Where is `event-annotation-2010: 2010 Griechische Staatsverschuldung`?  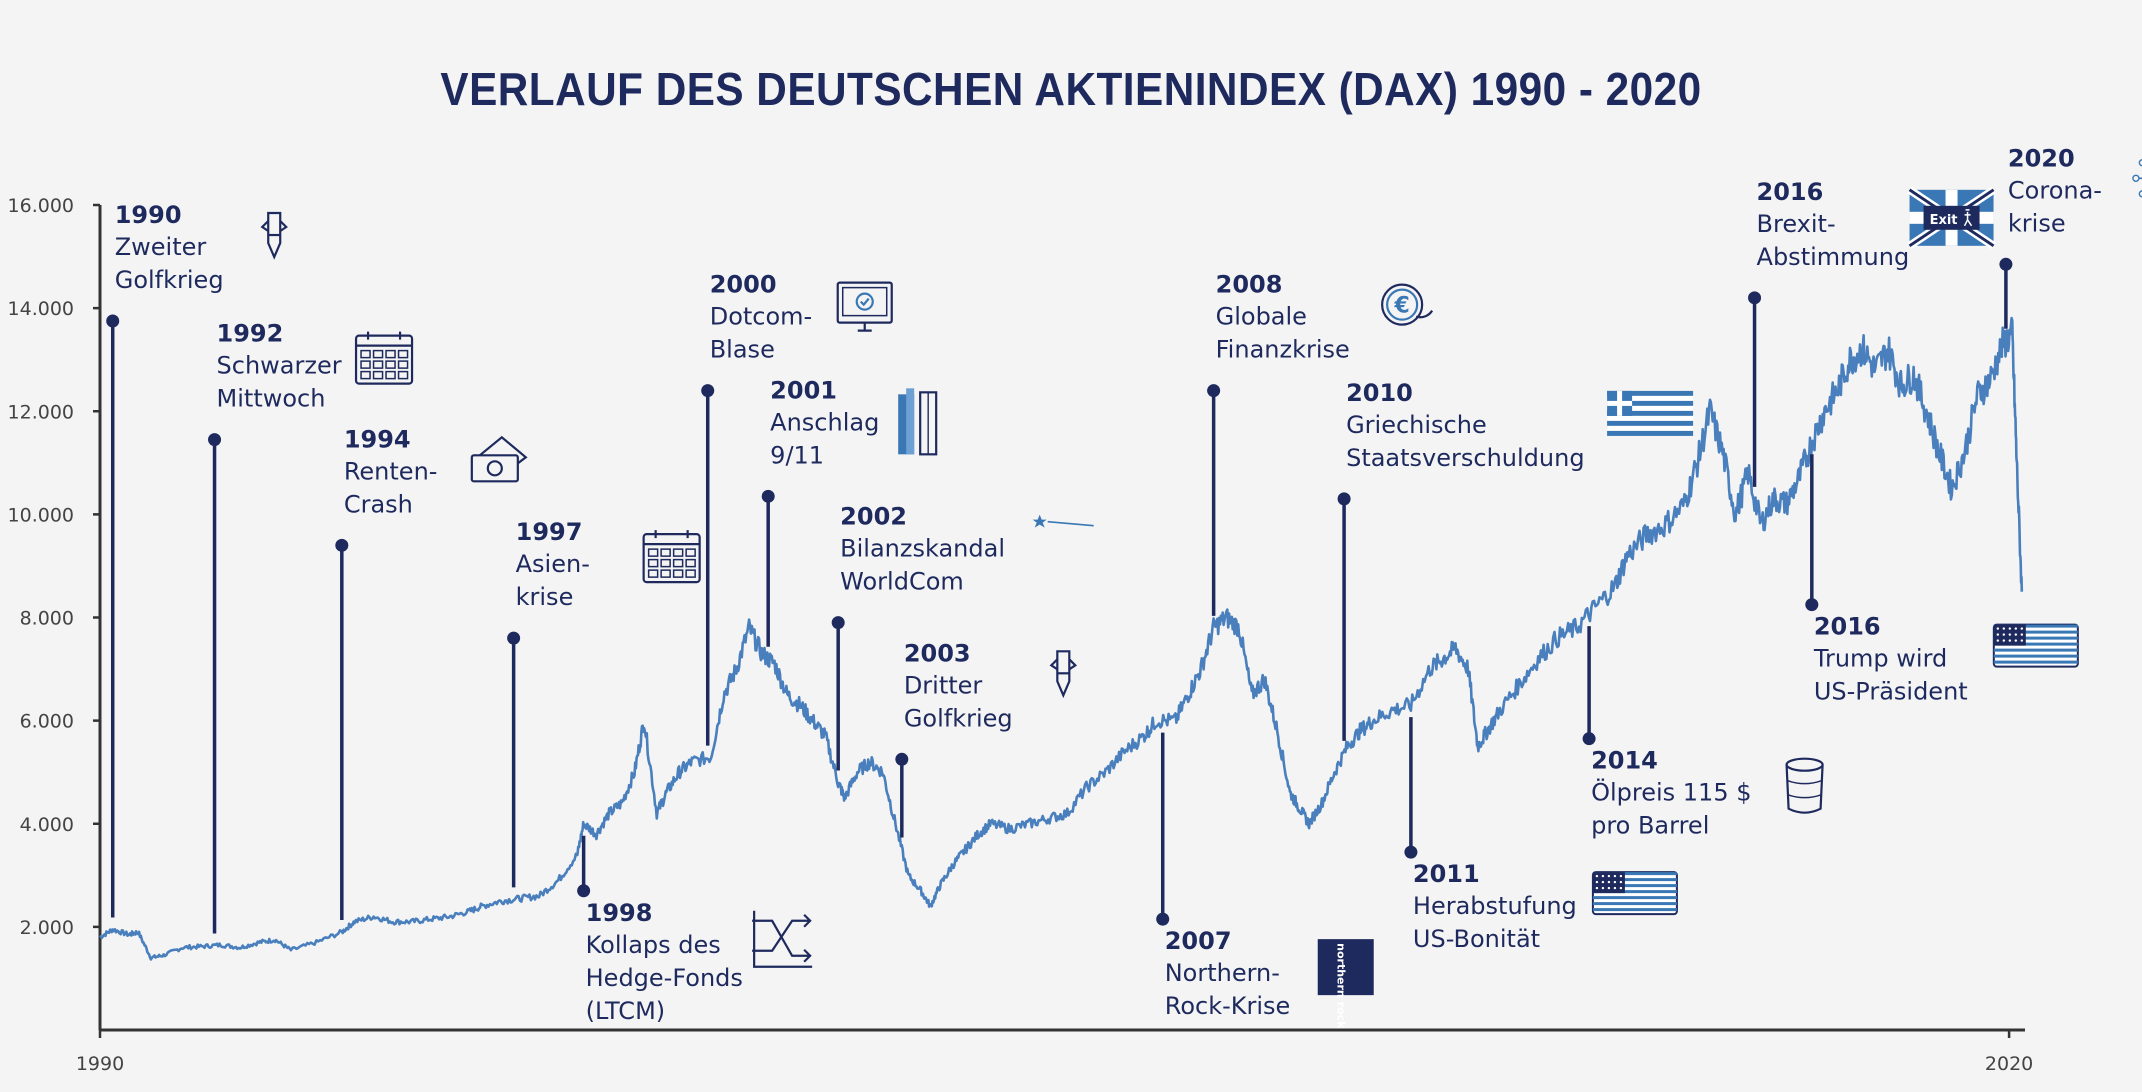 event-annotation-2010: 2010 Griechische Staatsverschuldung is located at coordinates (1461, 560).